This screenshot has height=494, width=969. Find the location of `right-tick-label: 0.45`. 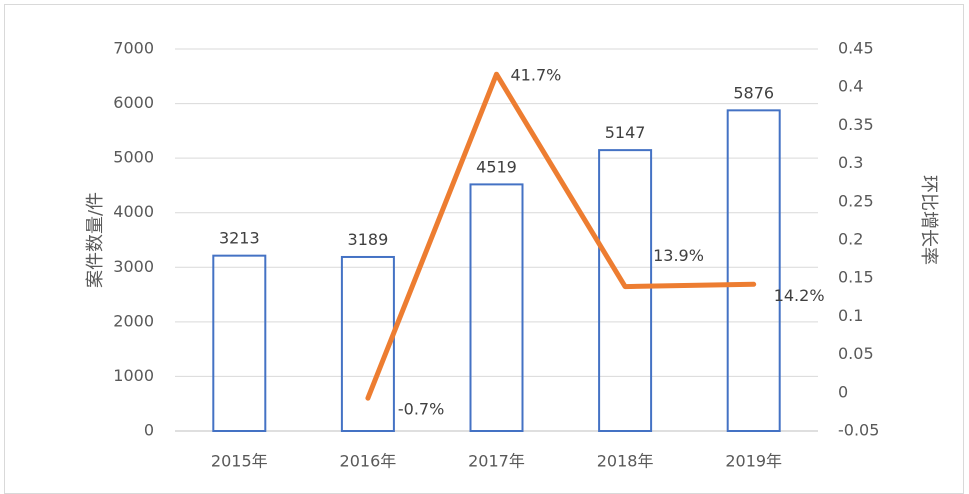

right-tick-label: 0.45 is located at coordinates (856, 48).